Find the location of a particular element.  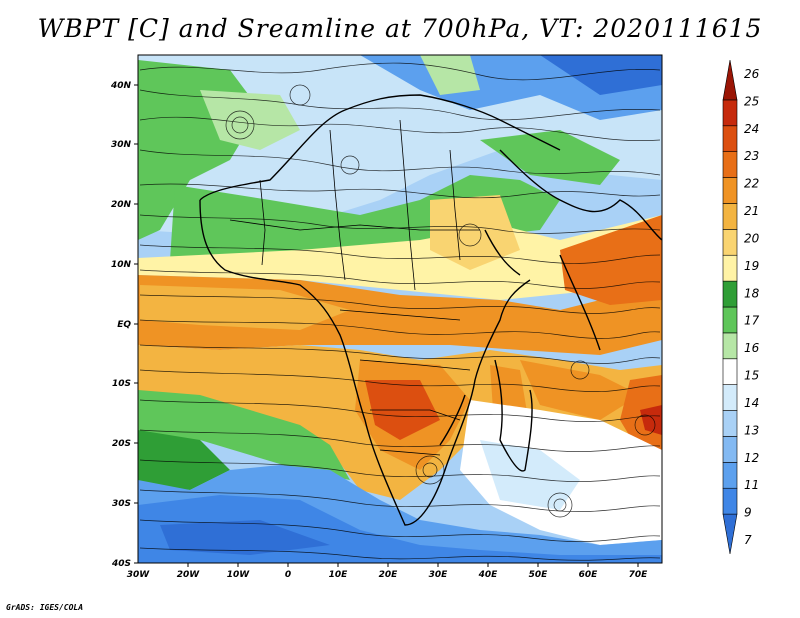

lon-label: 20E is located at coordinates (389, 575).